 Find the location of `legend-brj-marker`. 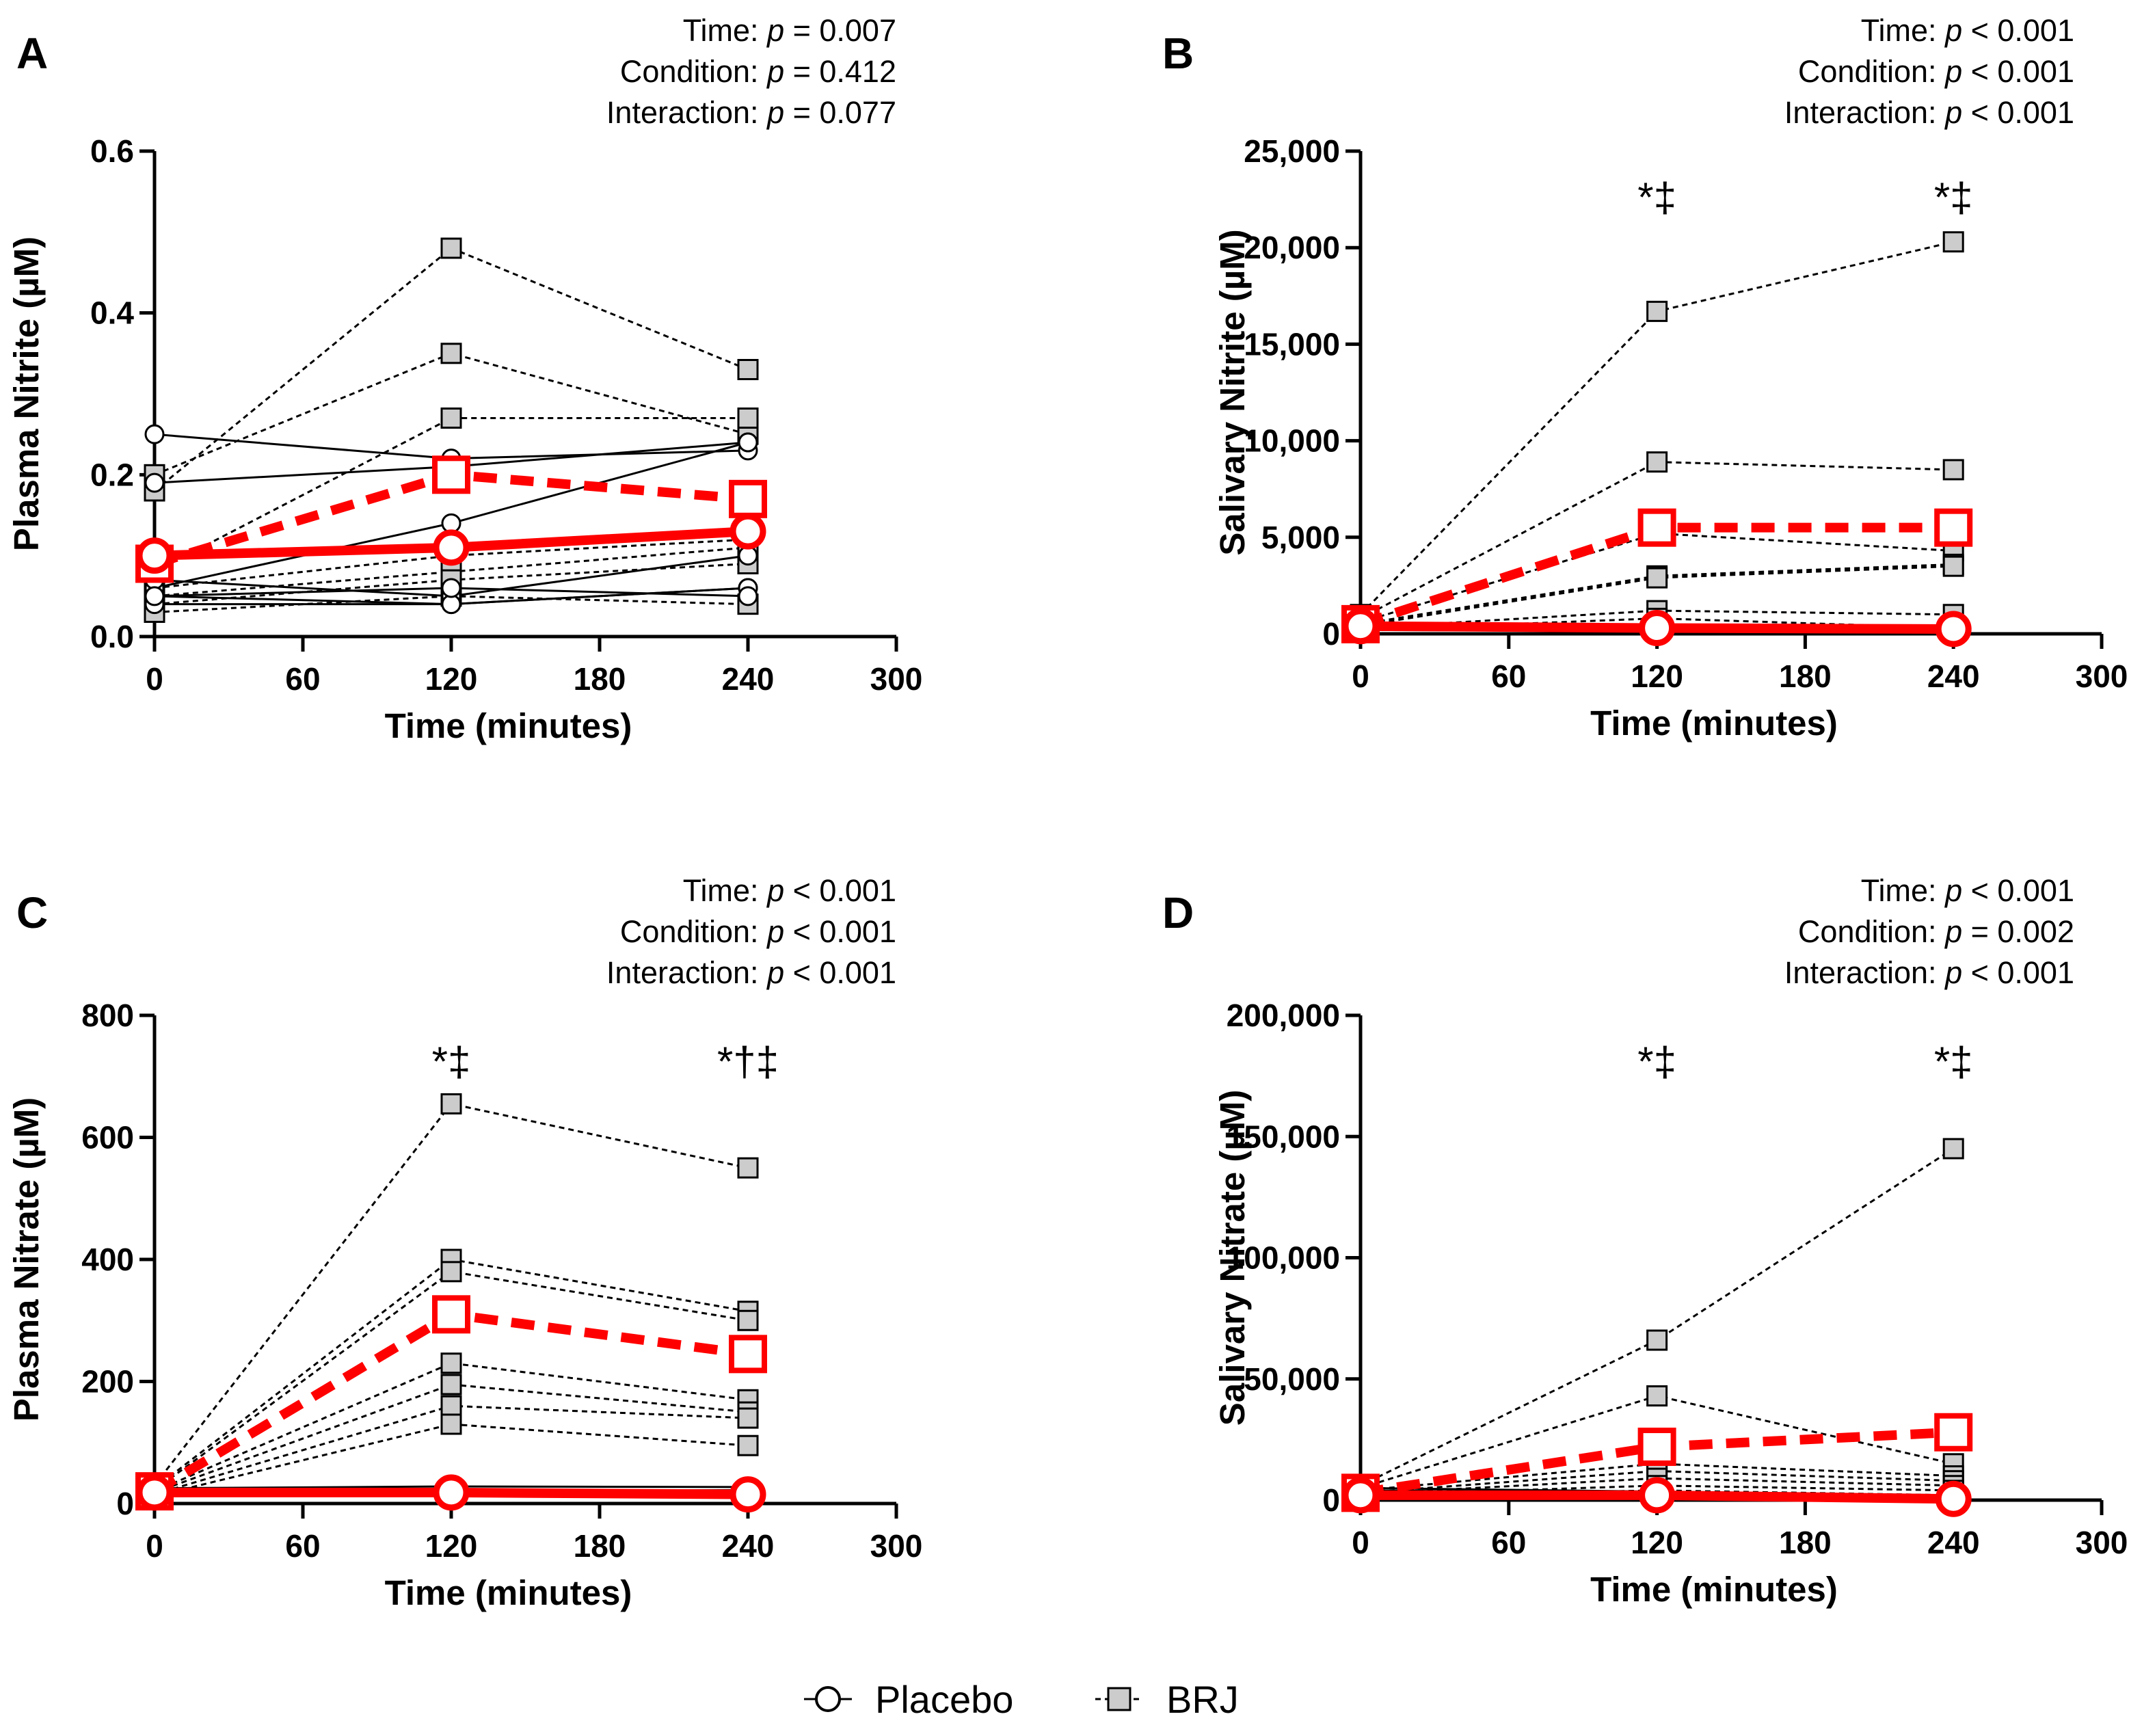

legend-brj-marker is located at coordinates (1119, 1699).